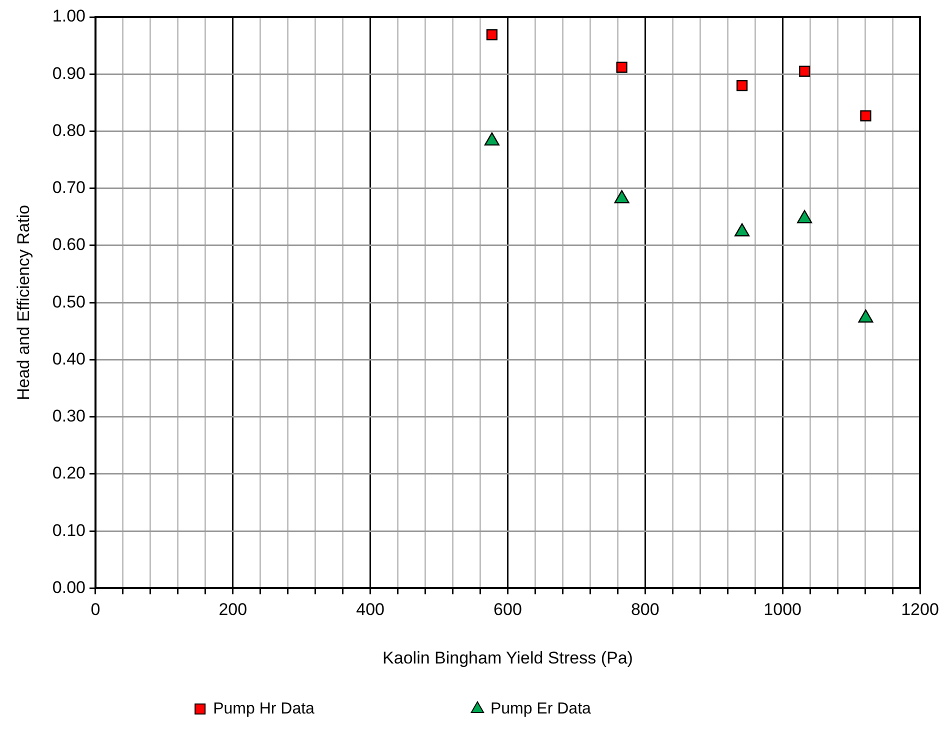 This screenshot has width=945, height=732. What do you see at coordinates (612, 709) in the screenshot?
I see `legend-label: Pump Er Data` at bounding box center [612, 709].